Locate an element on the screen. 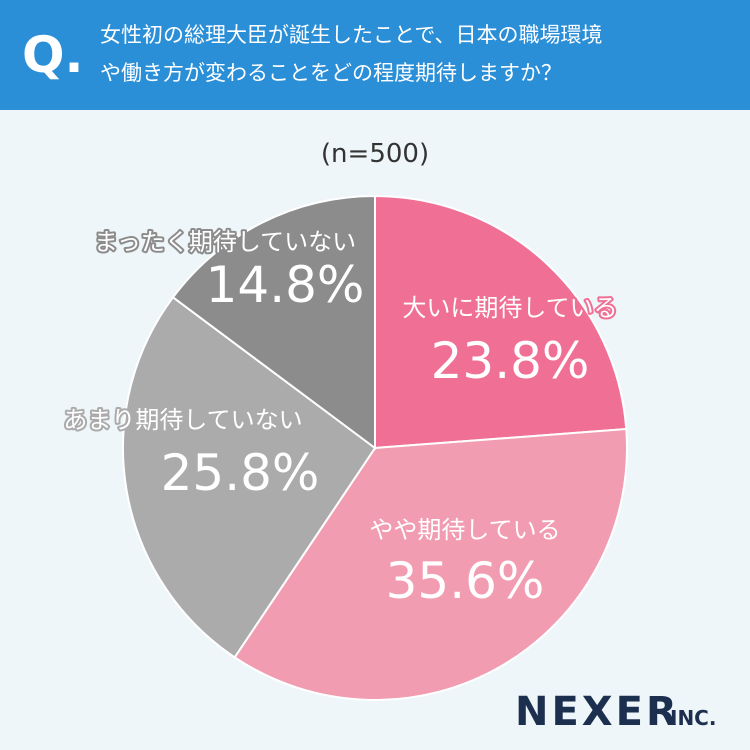 The image size is (750, 750). value-label: 35.6% is located at coordinates (465, 581).